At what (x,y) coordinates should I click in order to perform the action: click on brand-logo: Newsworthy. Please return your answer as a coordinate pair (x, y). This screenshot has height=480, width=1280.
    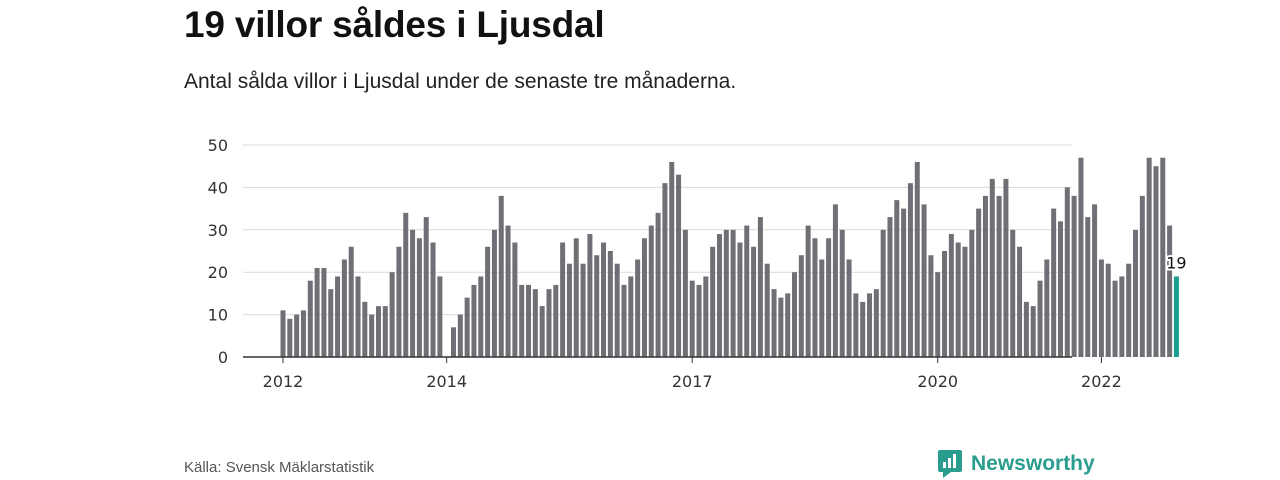
    Looking at the image, I should click on (1016, 464).